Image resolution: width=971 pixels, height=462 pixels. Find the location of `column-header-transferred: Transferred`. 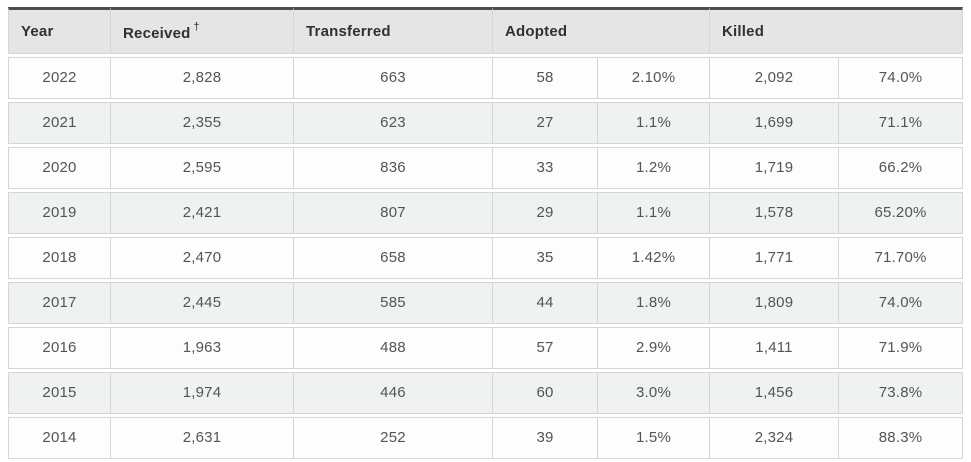

column-header-transferred: Transferred is located at coordinates (392, 30).